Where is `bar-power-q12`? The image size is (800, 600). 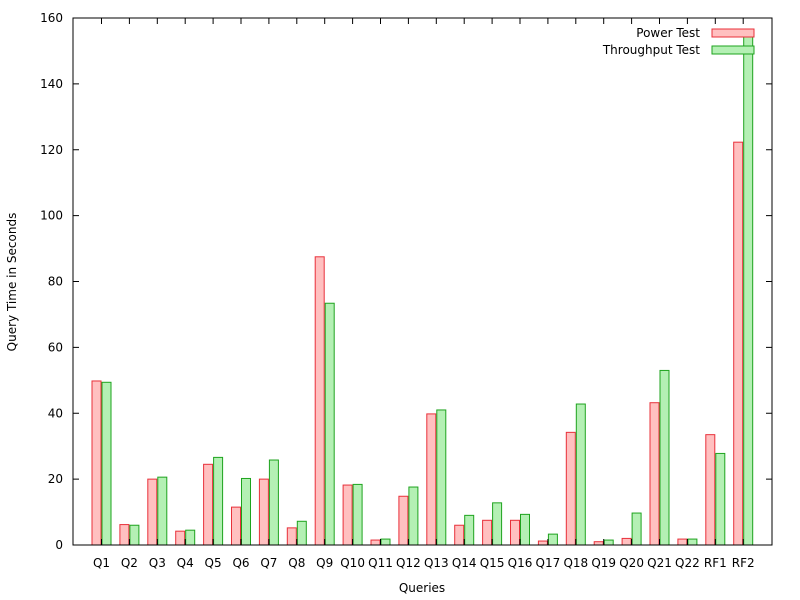 bar-power-q12 is located at coordinates (403, 520).